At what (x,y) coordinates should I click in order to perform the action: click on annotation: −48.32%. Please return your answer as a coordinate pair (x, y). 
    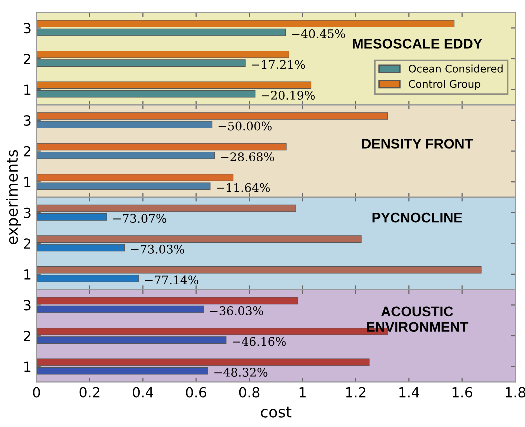
    Looking at the image, I should click on (241, 372).